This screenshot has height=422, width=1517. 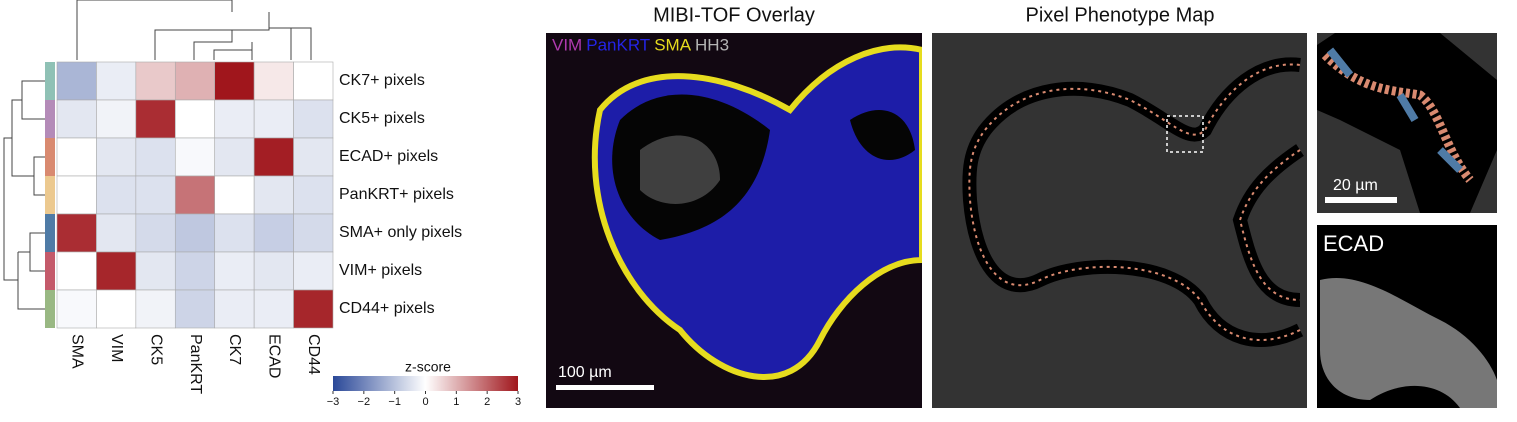 What do you see at coordinates (194, 30) in the screenshot?
I see `column-dendrogram` at bounding box center [194, 30].